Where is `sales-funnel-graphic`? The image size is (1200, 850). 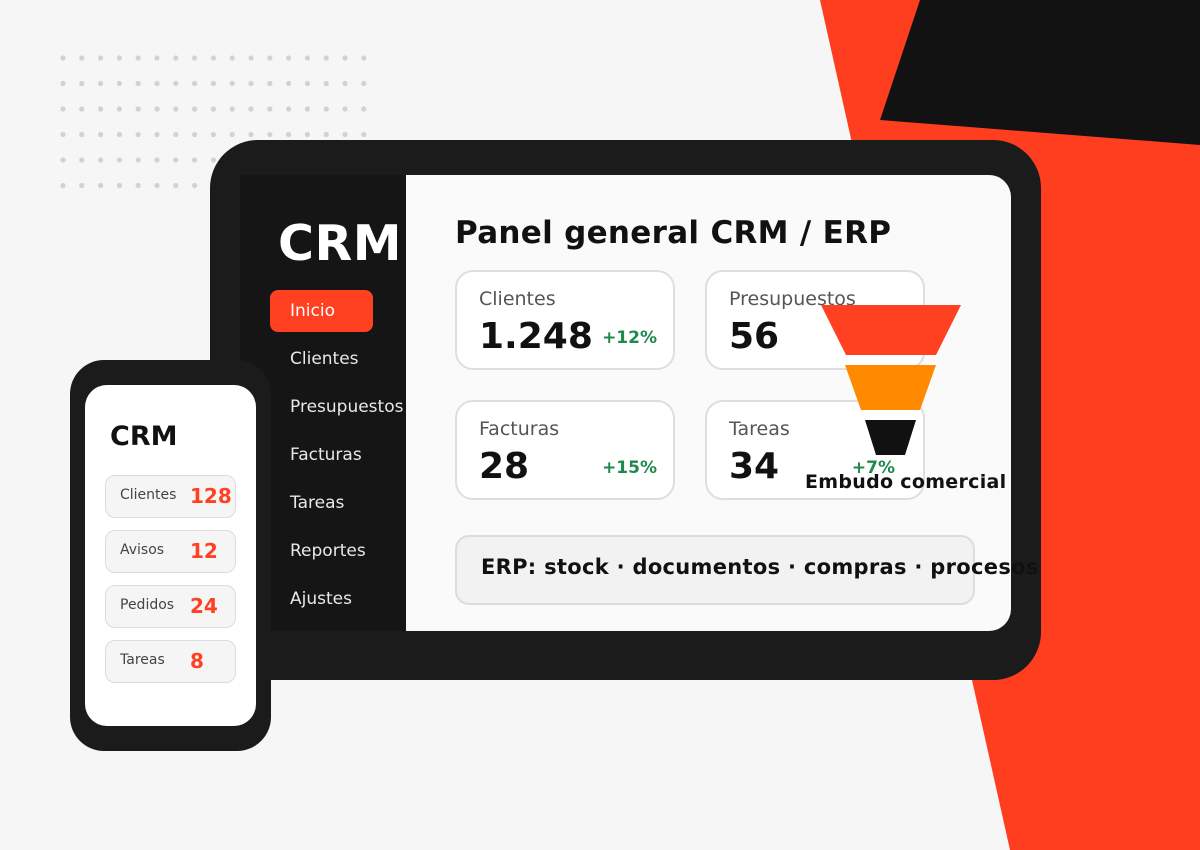 sales-funnel-graphic is located at coordinates (891, 380).